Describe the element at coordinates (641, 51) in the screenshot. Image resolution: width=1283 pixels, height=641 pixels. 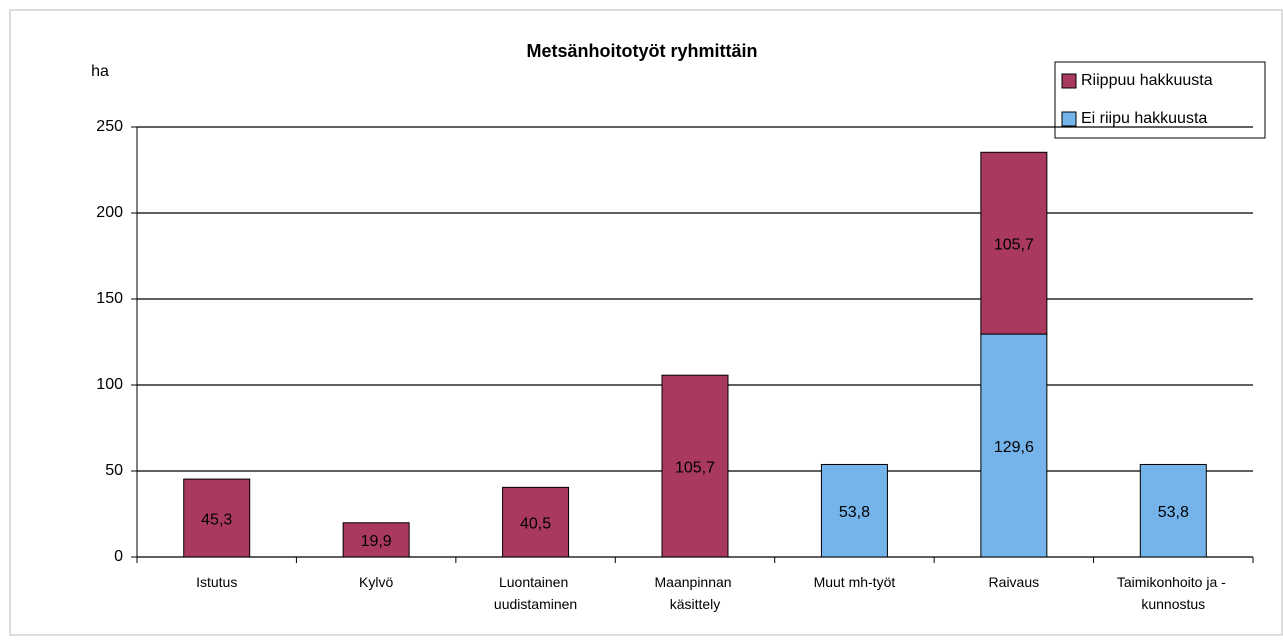
I see `chart-title: Metsänhoitotyöt ryhmittäin` at that location.